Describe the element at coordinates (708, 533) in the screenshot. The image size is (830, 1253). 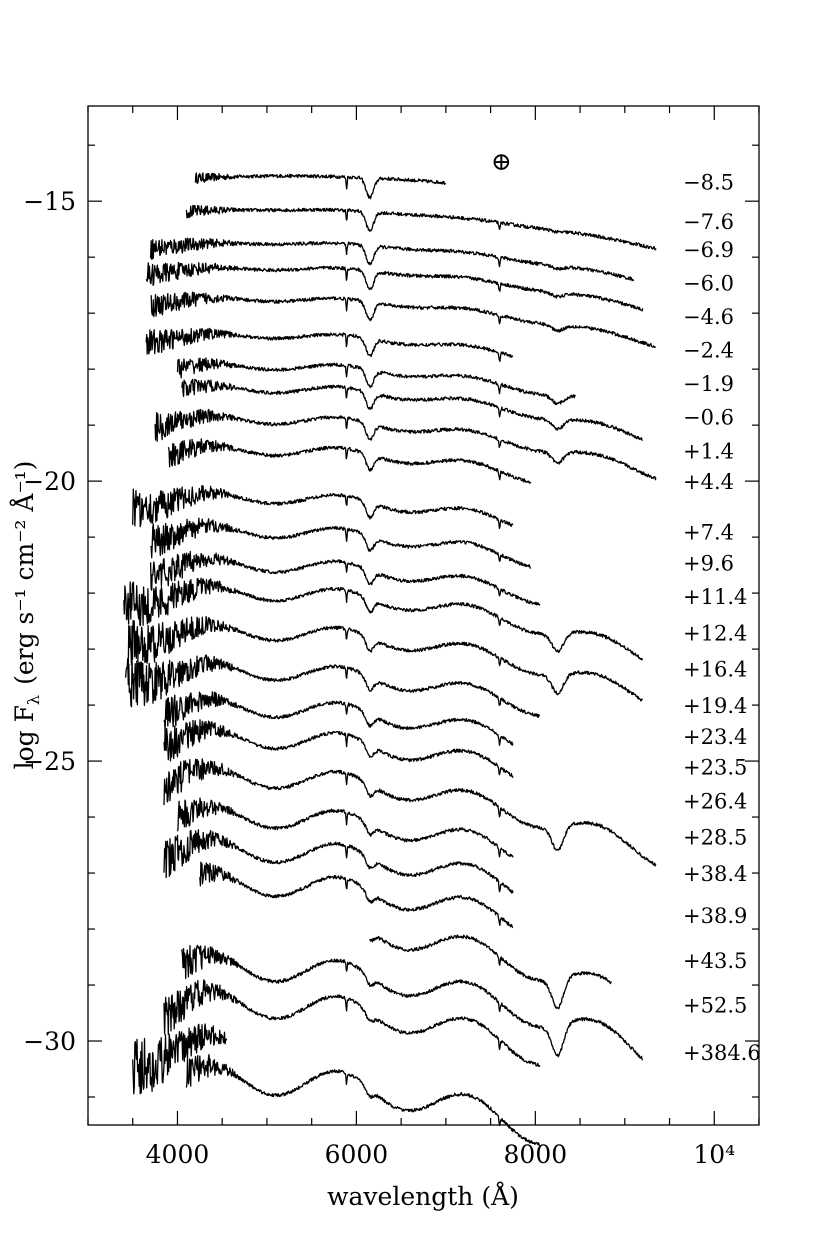
I see `epoch-label: +7.4` at that location.